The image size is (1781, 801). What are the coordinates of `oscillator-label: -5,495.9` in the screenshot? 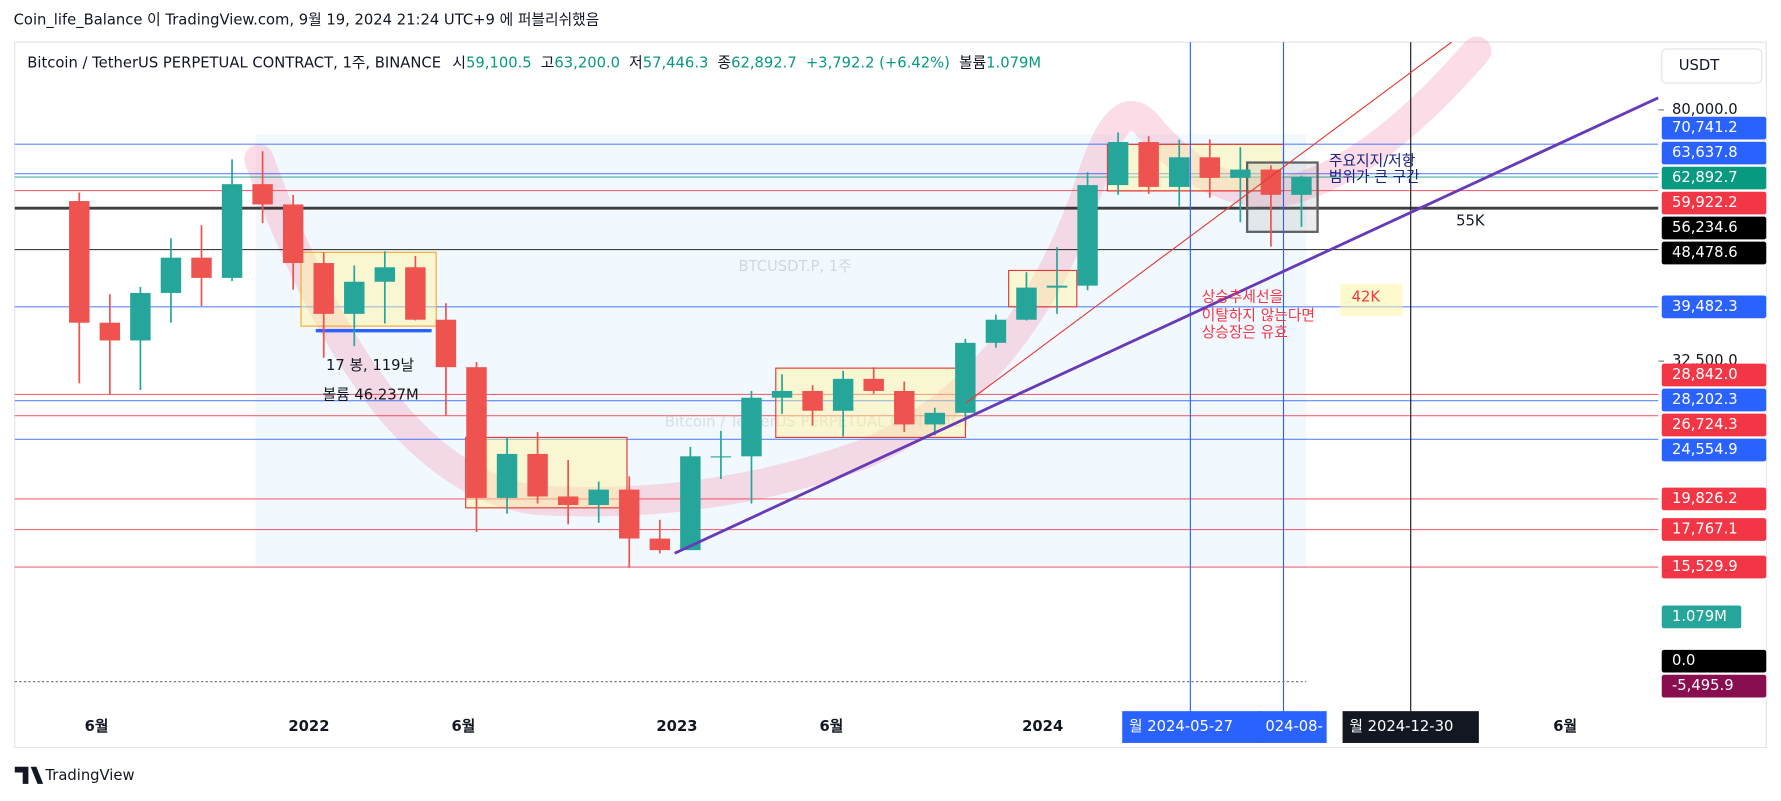 It's located at (1703, 685).